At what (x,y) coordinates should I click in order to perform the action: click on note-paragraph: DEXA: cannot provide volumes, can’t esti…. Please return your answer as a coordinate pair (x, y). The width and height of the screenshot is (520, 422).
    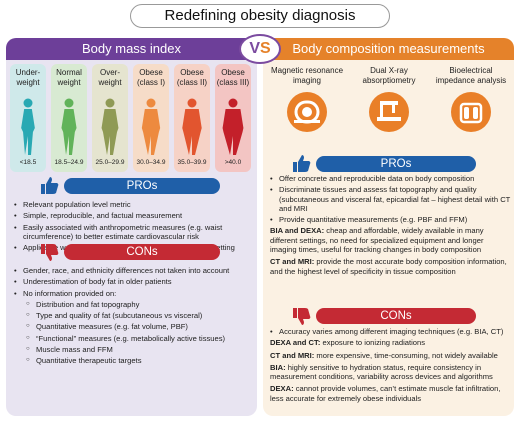
    Looking at the image, I should click on (385, 393).